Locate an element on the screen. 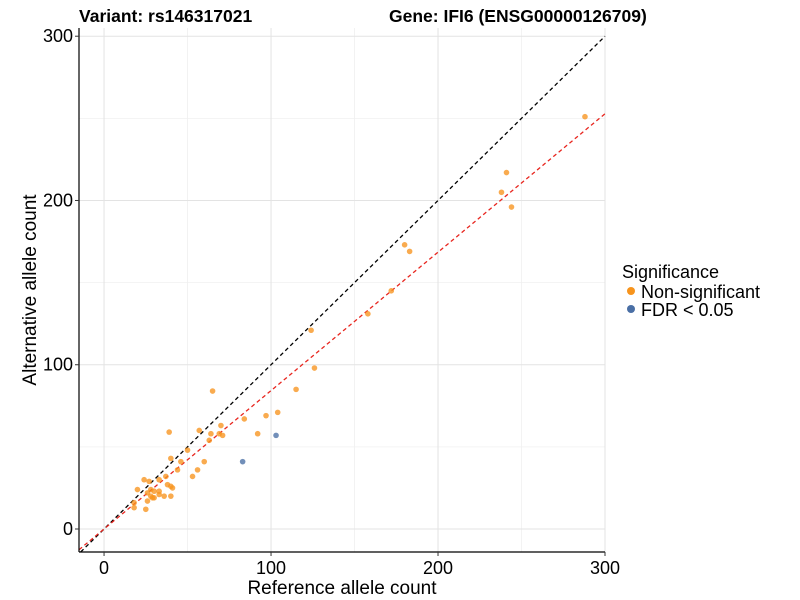  legend-title: Significance is located at coordinates (670, 272).